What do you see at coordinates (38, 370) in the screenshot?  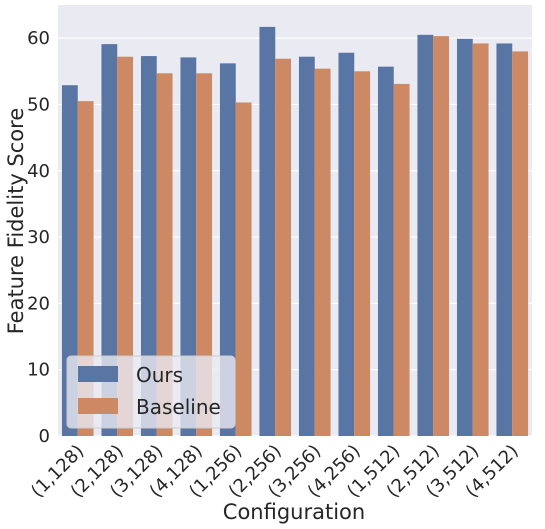 I see `y-tick-label: 10` at bounding box center [38, 370].